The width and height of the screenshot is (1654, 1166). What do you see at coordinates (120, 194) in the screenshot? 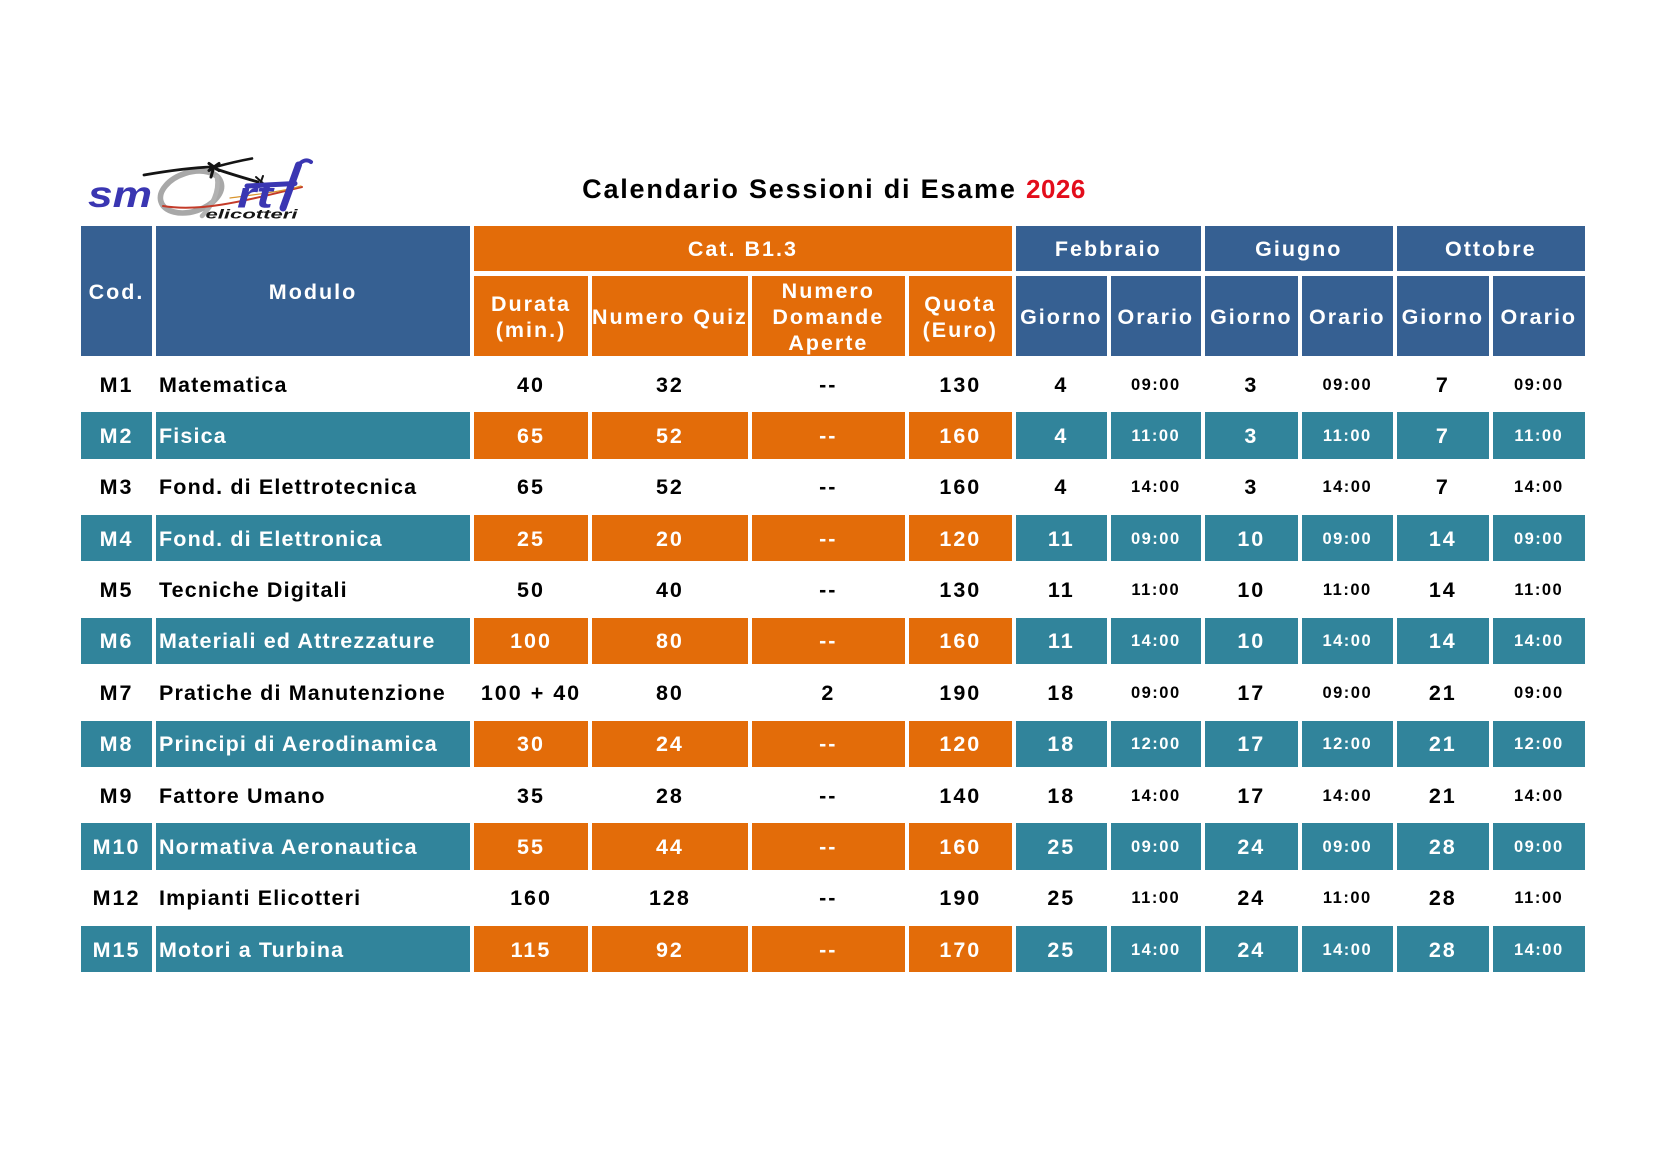
I see `svg-text: sm` at bounding box center [120, 194].